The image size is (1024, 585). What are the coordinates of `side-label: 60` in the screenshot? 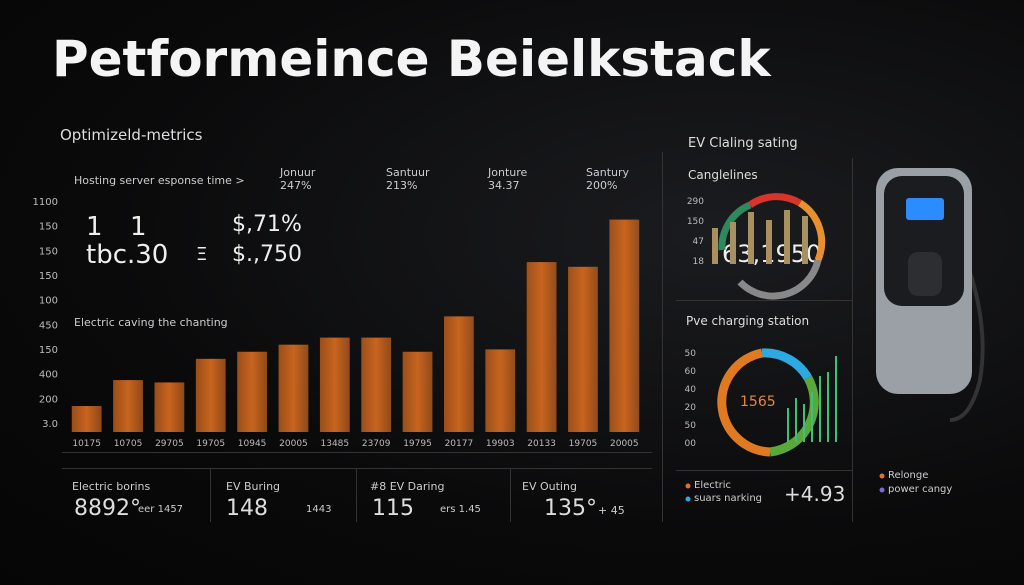 It's located at (691, 372).